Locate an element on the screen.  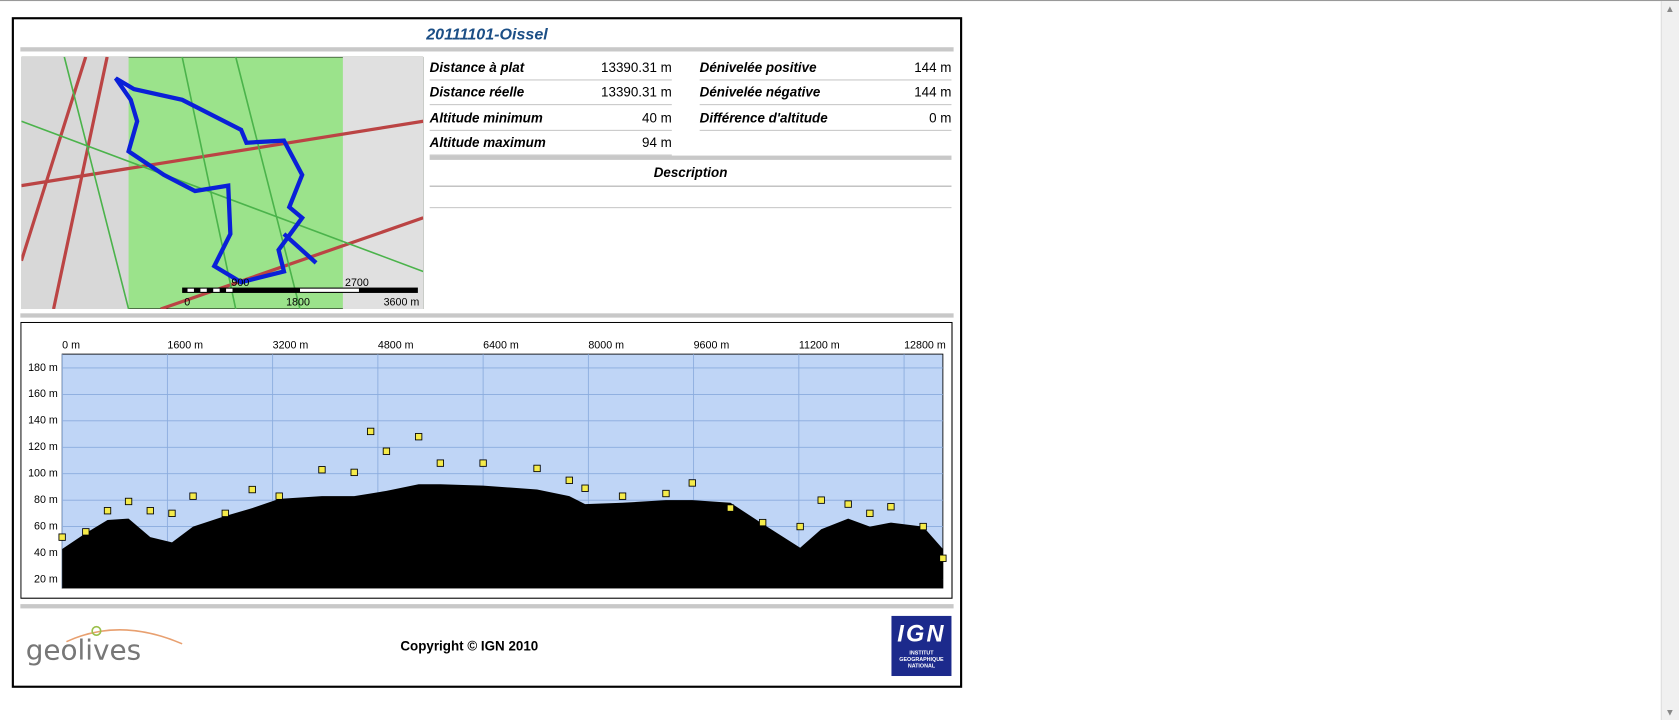
scale-label: 2700 is located at coordinates (357, 283).